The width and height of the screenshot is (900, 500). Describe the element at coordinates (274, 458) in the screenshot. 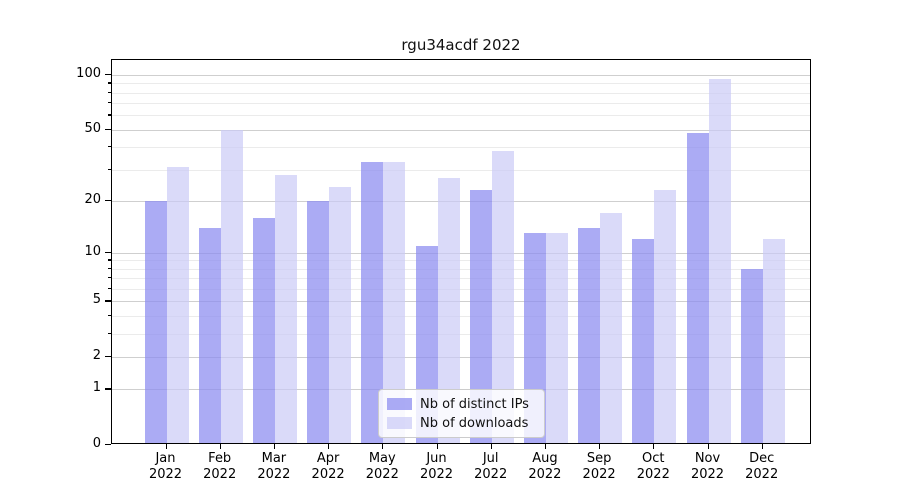

I see `x-tick-label-month: Mar` at that location.